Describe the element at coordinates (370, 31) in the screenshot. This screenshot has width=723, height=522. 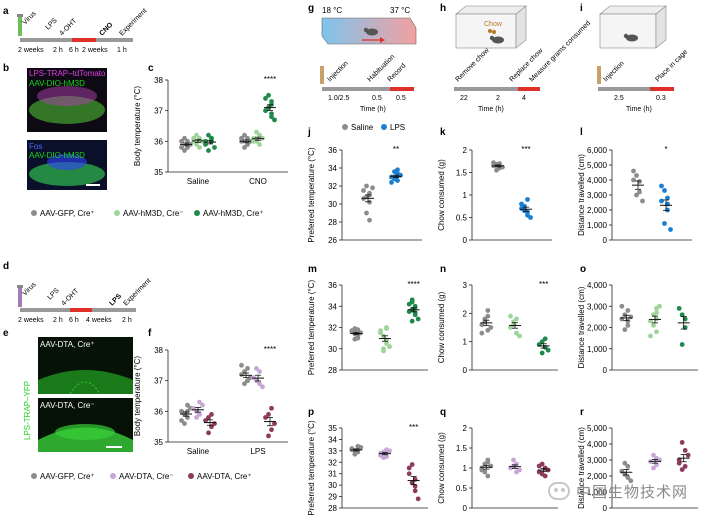
I see `mouse-icon` at that location.